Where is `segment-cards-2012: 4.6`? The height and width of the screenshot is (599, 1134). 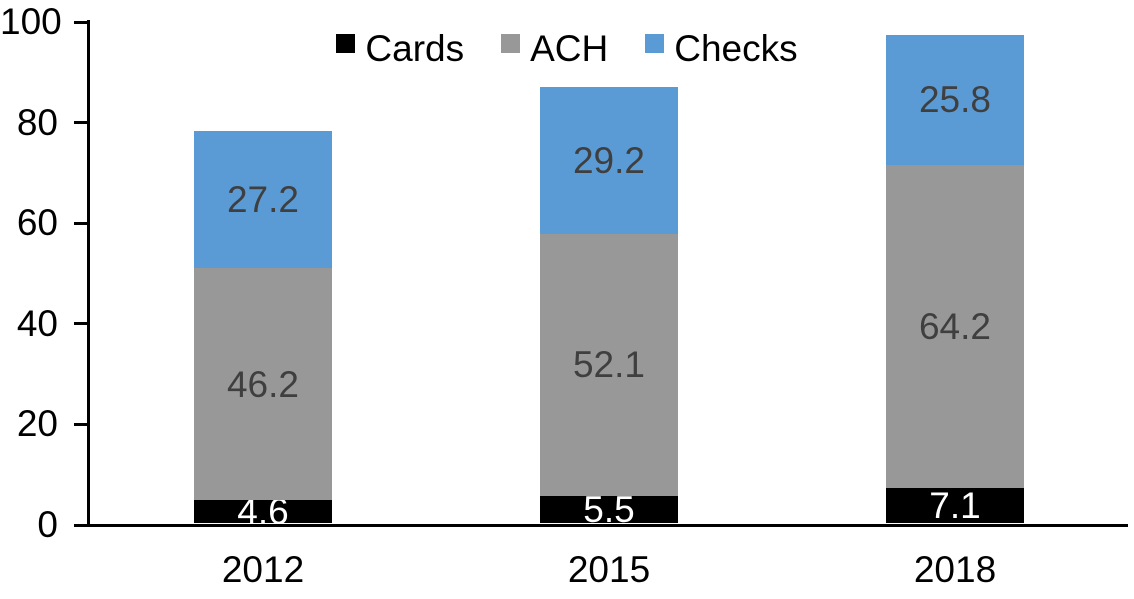
segment-cards-2012: 4.6 is located at coordinates (263, 511).